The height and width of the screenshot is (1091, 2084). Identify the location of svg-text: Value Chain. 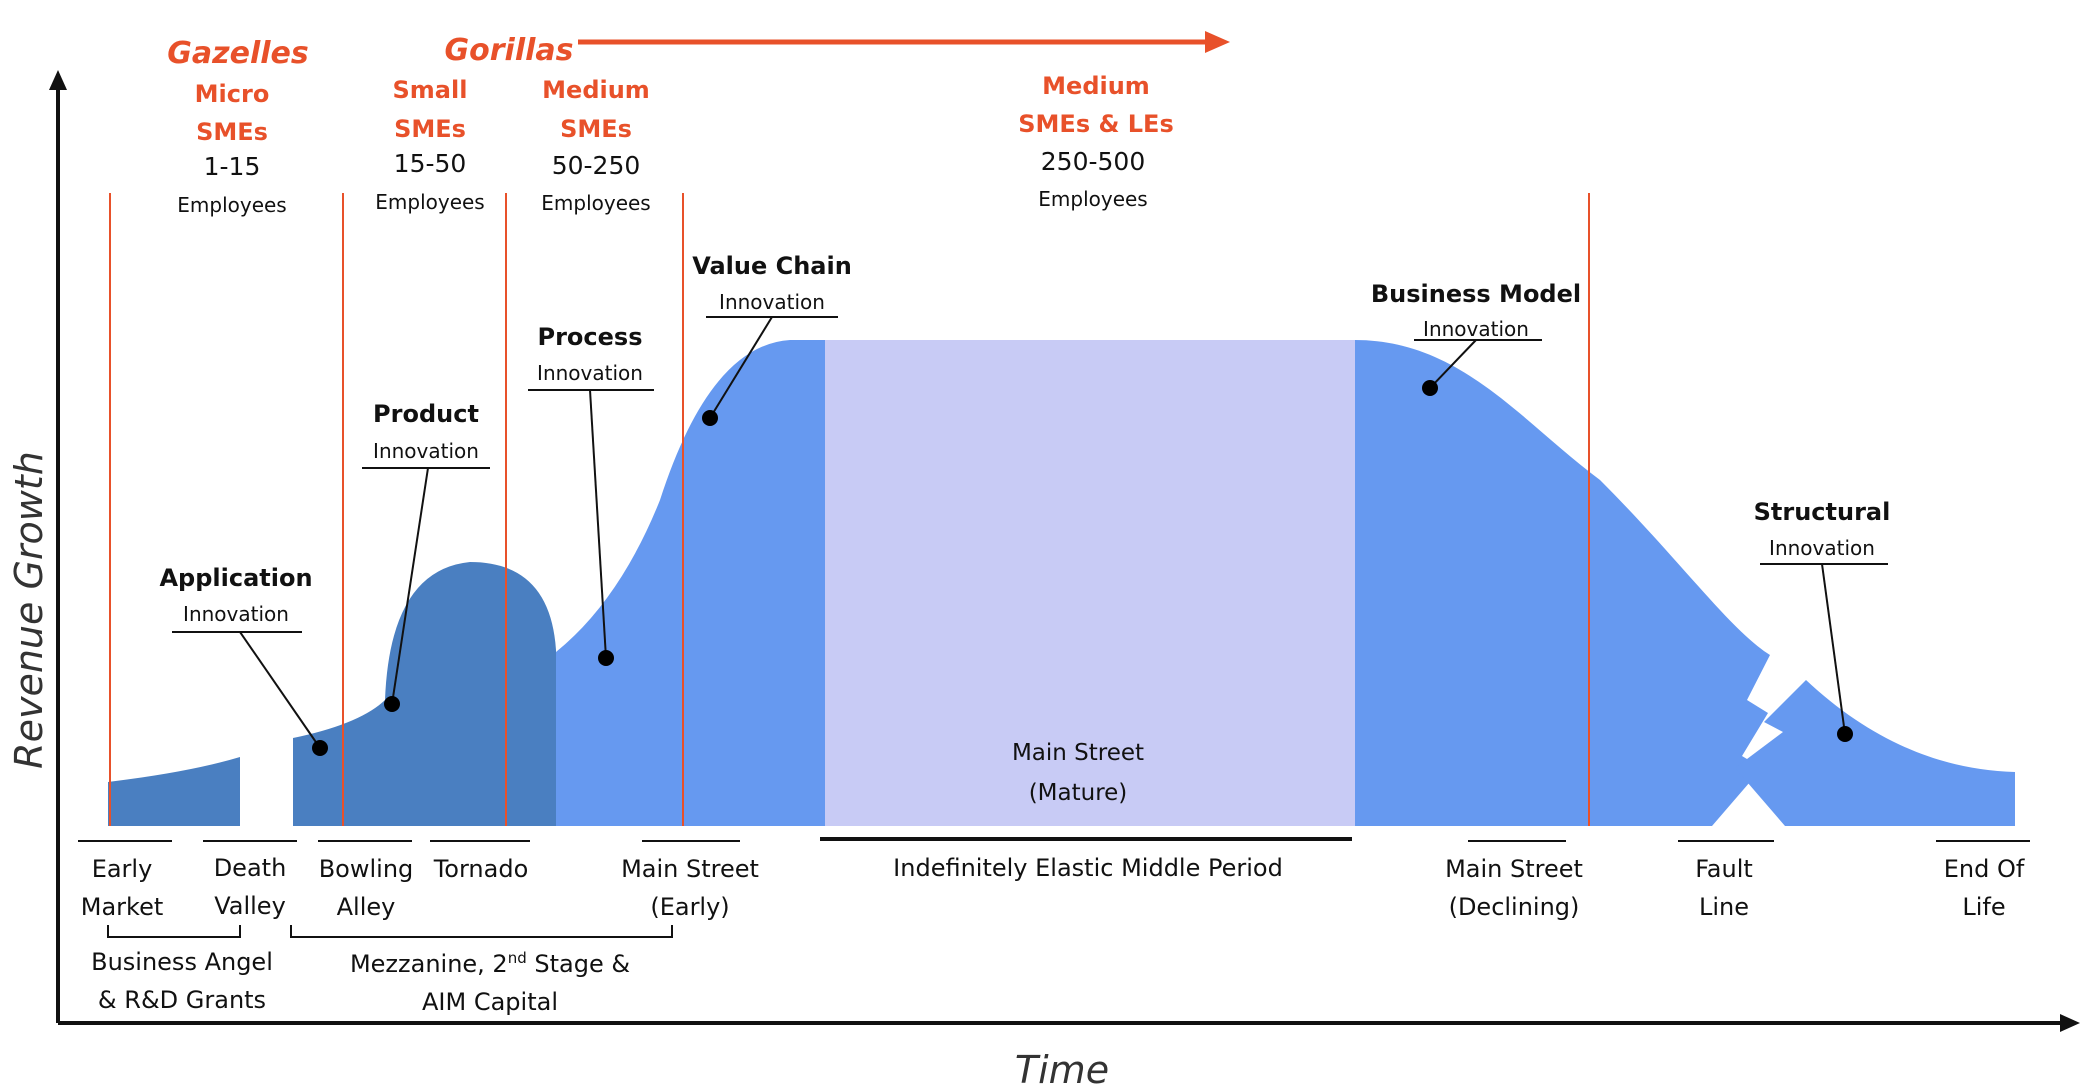
(772, 266).